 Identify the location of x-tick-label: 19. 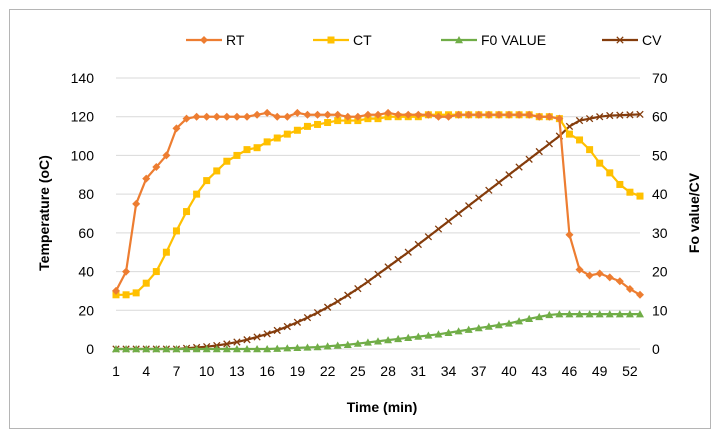
(298, 371).